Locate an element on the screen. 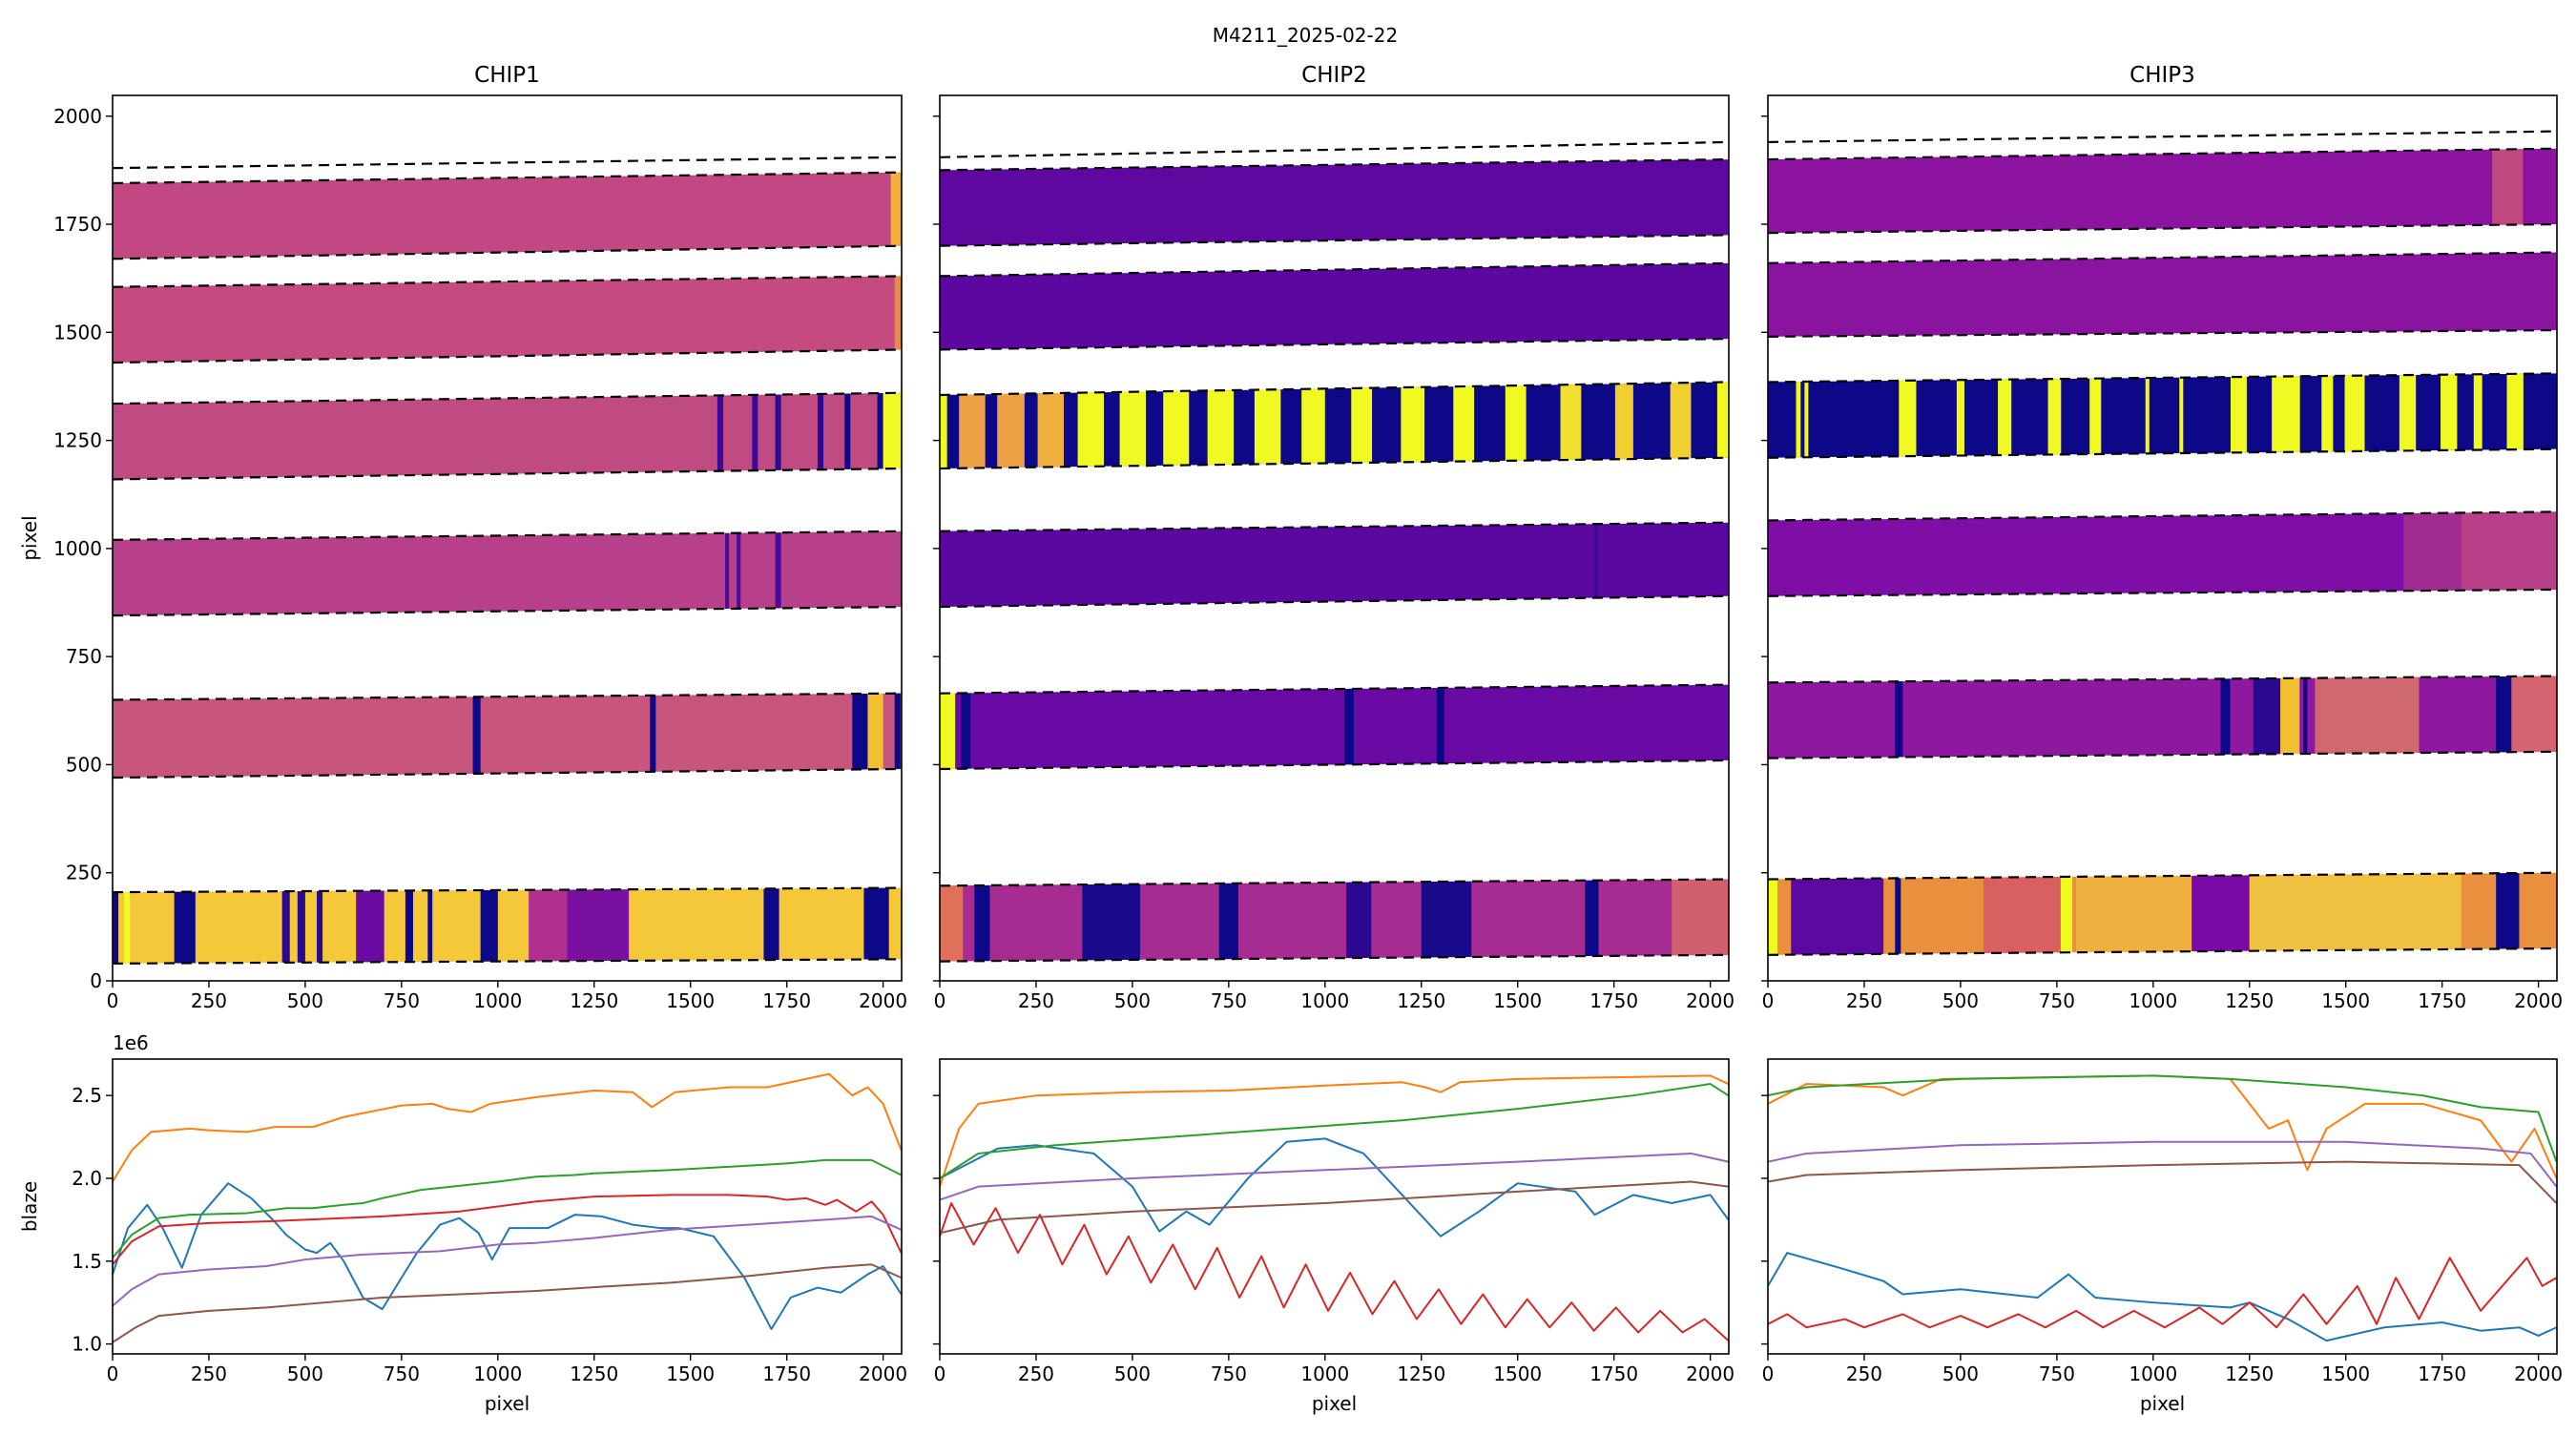 Image resolution: width=2576 pixels, height=1435 pixels. y-tick-label: 1500 is located at coordinates (77, 332).